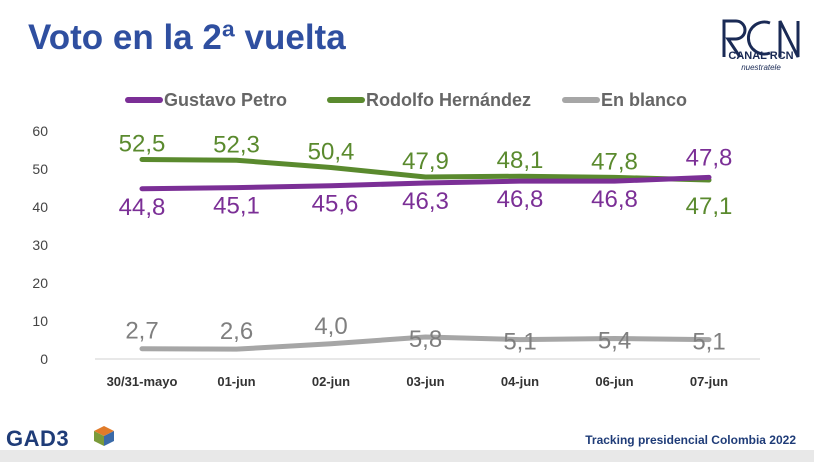 Image resolution: width=814 pixels, height=462 pixels. I want to click on cube-logo-icon, so click(104, 436).